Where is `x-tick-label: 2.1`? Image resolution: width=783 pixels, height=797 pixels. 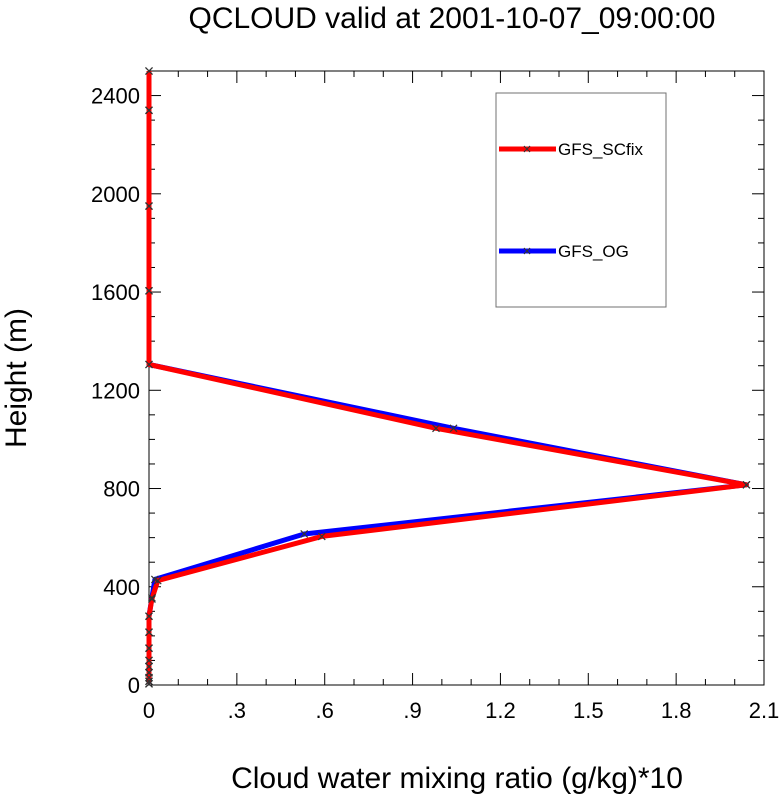 x-tick-label: 2.1 is located at coordinates (764, 710).